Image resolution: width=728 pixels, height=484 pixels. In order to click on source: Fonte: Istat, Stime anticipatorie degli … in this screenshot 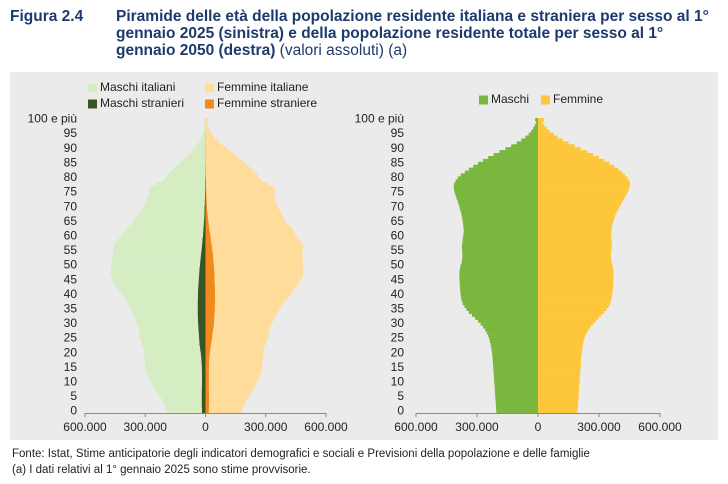, I will do `click(301, 454)`.